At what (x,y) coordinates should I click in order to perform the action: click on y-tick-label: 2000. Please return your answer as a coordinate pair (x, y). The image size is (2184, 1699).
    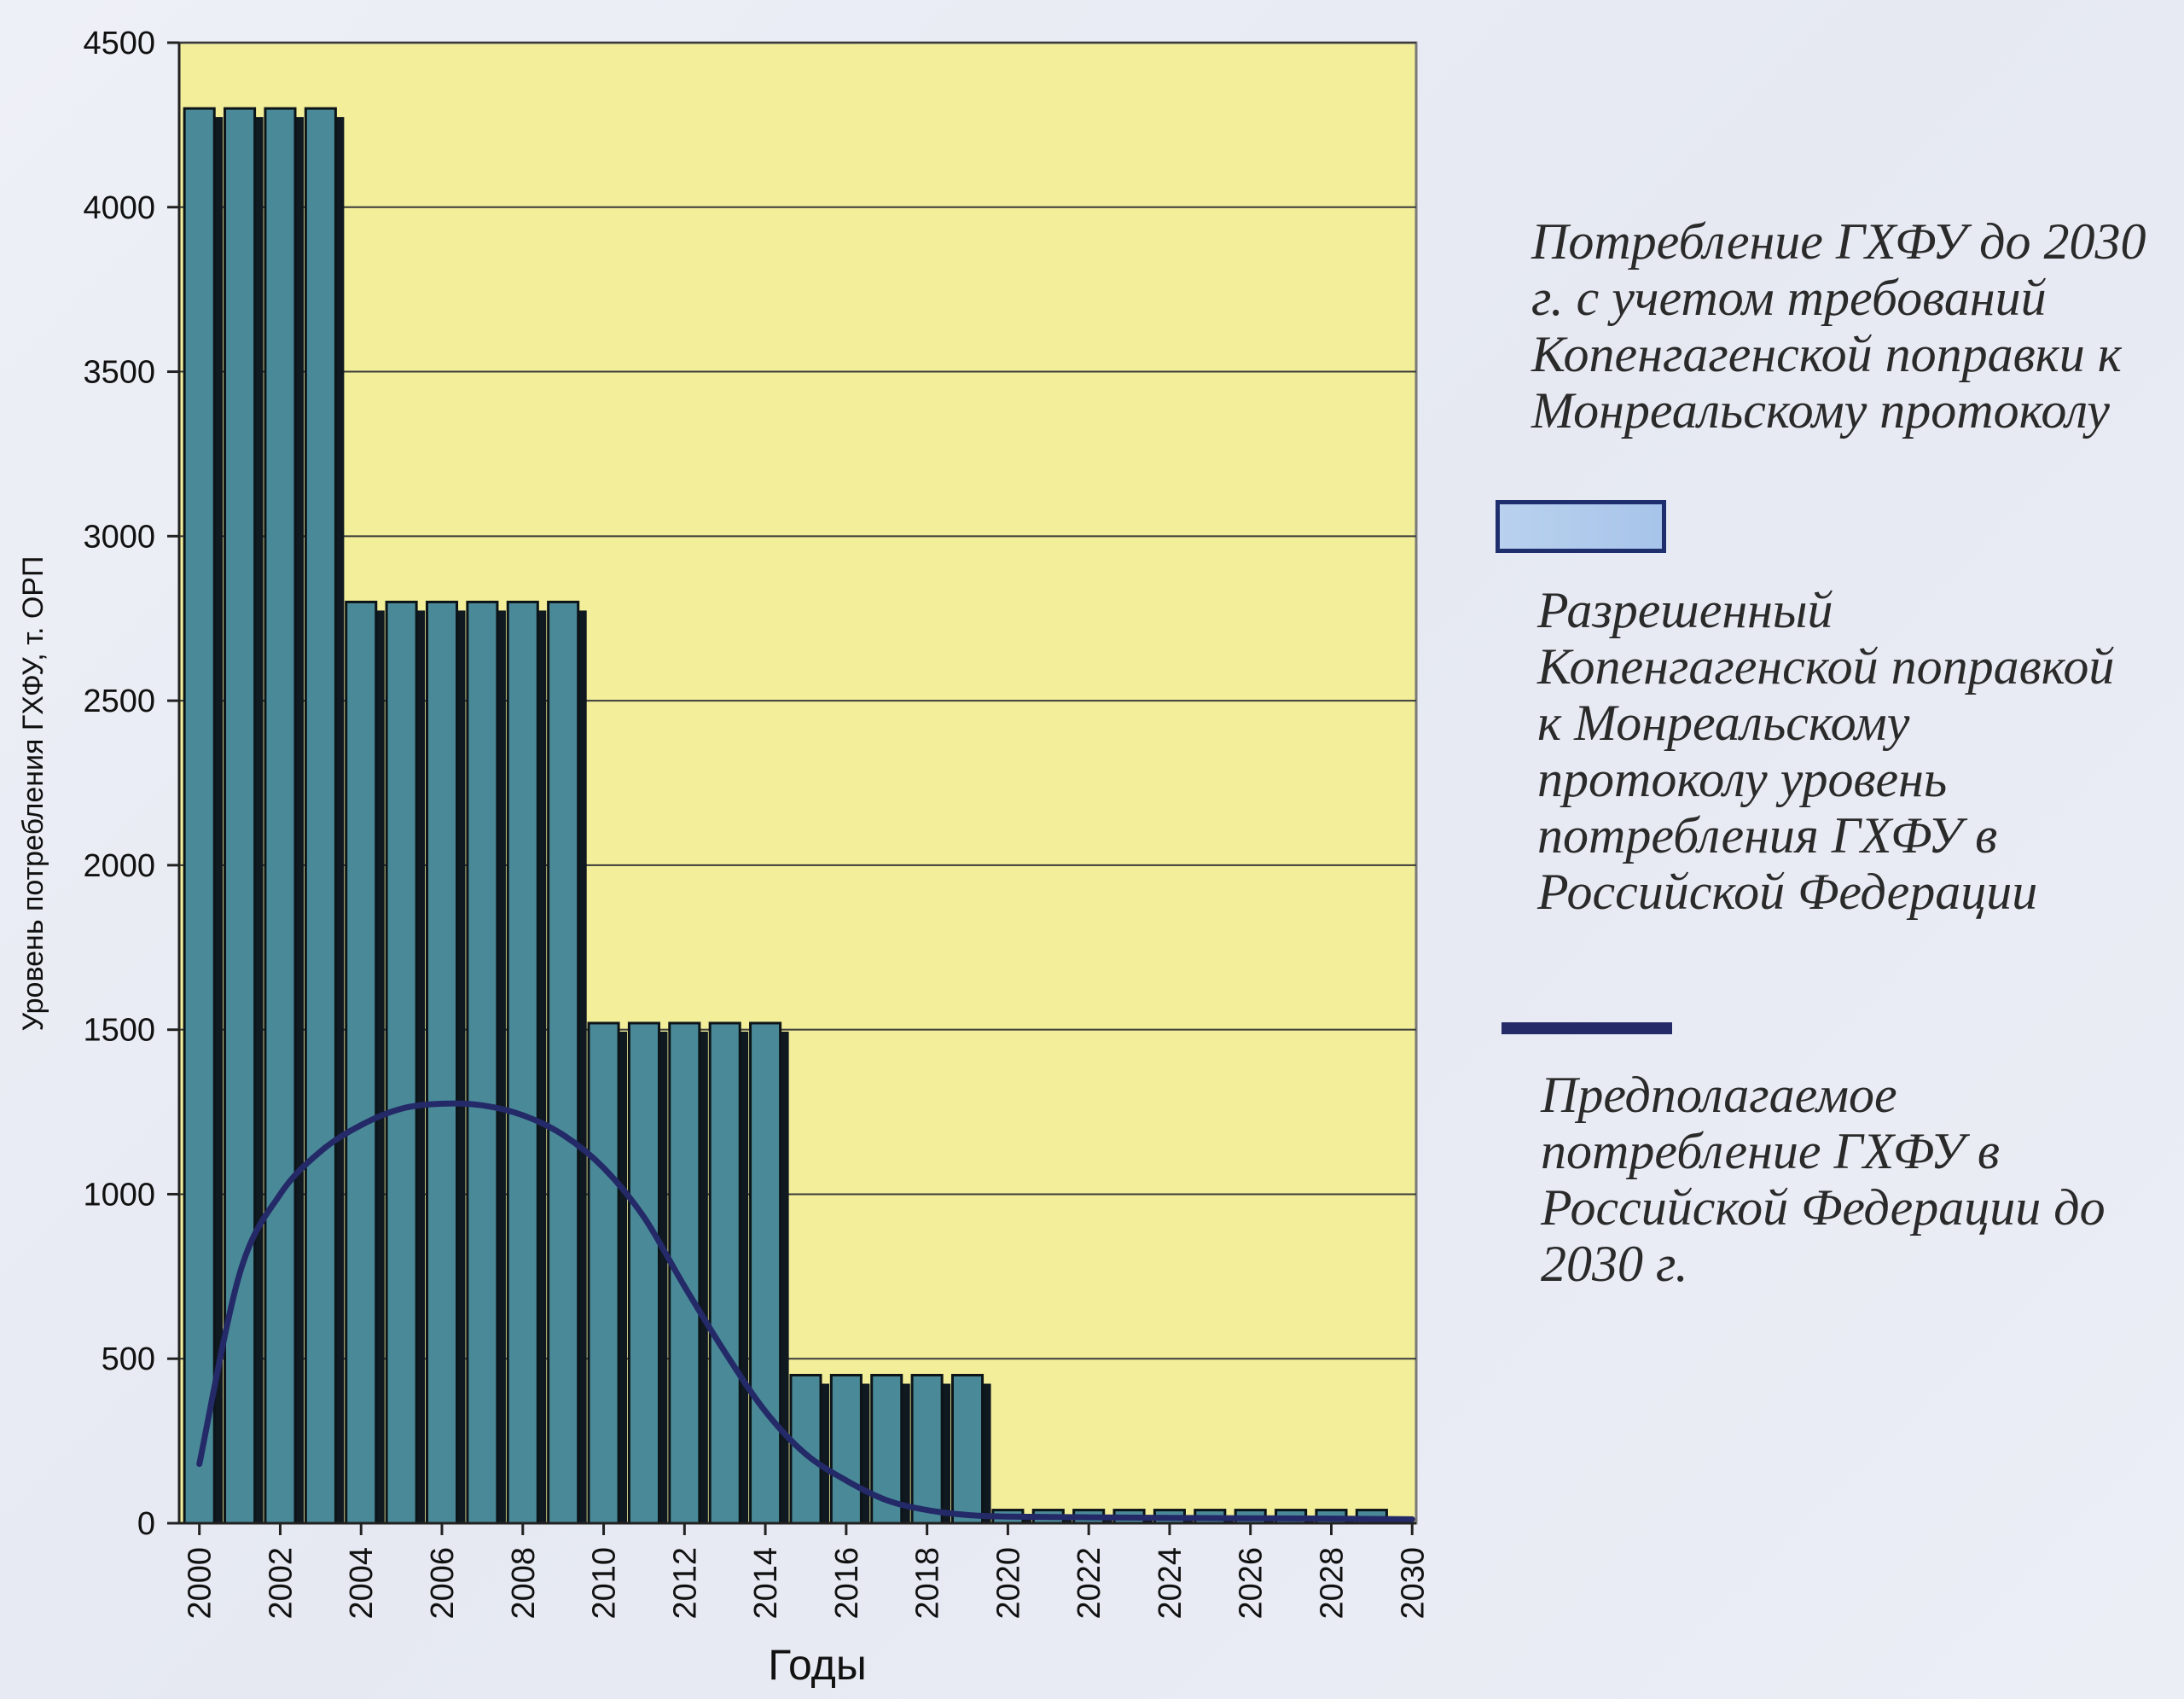
    Looking at the image, I should click on (119, 866).